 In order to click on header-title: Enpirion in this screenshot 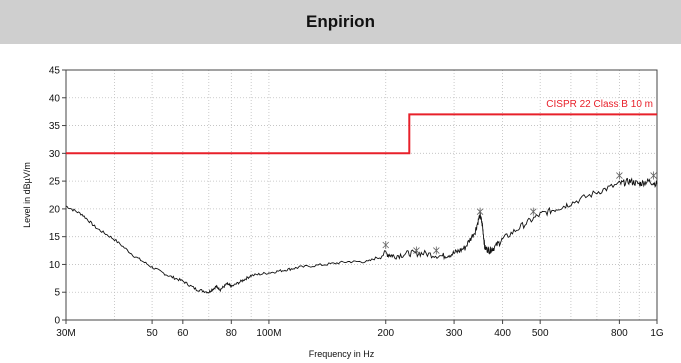, I will do `click(340, 21)`.